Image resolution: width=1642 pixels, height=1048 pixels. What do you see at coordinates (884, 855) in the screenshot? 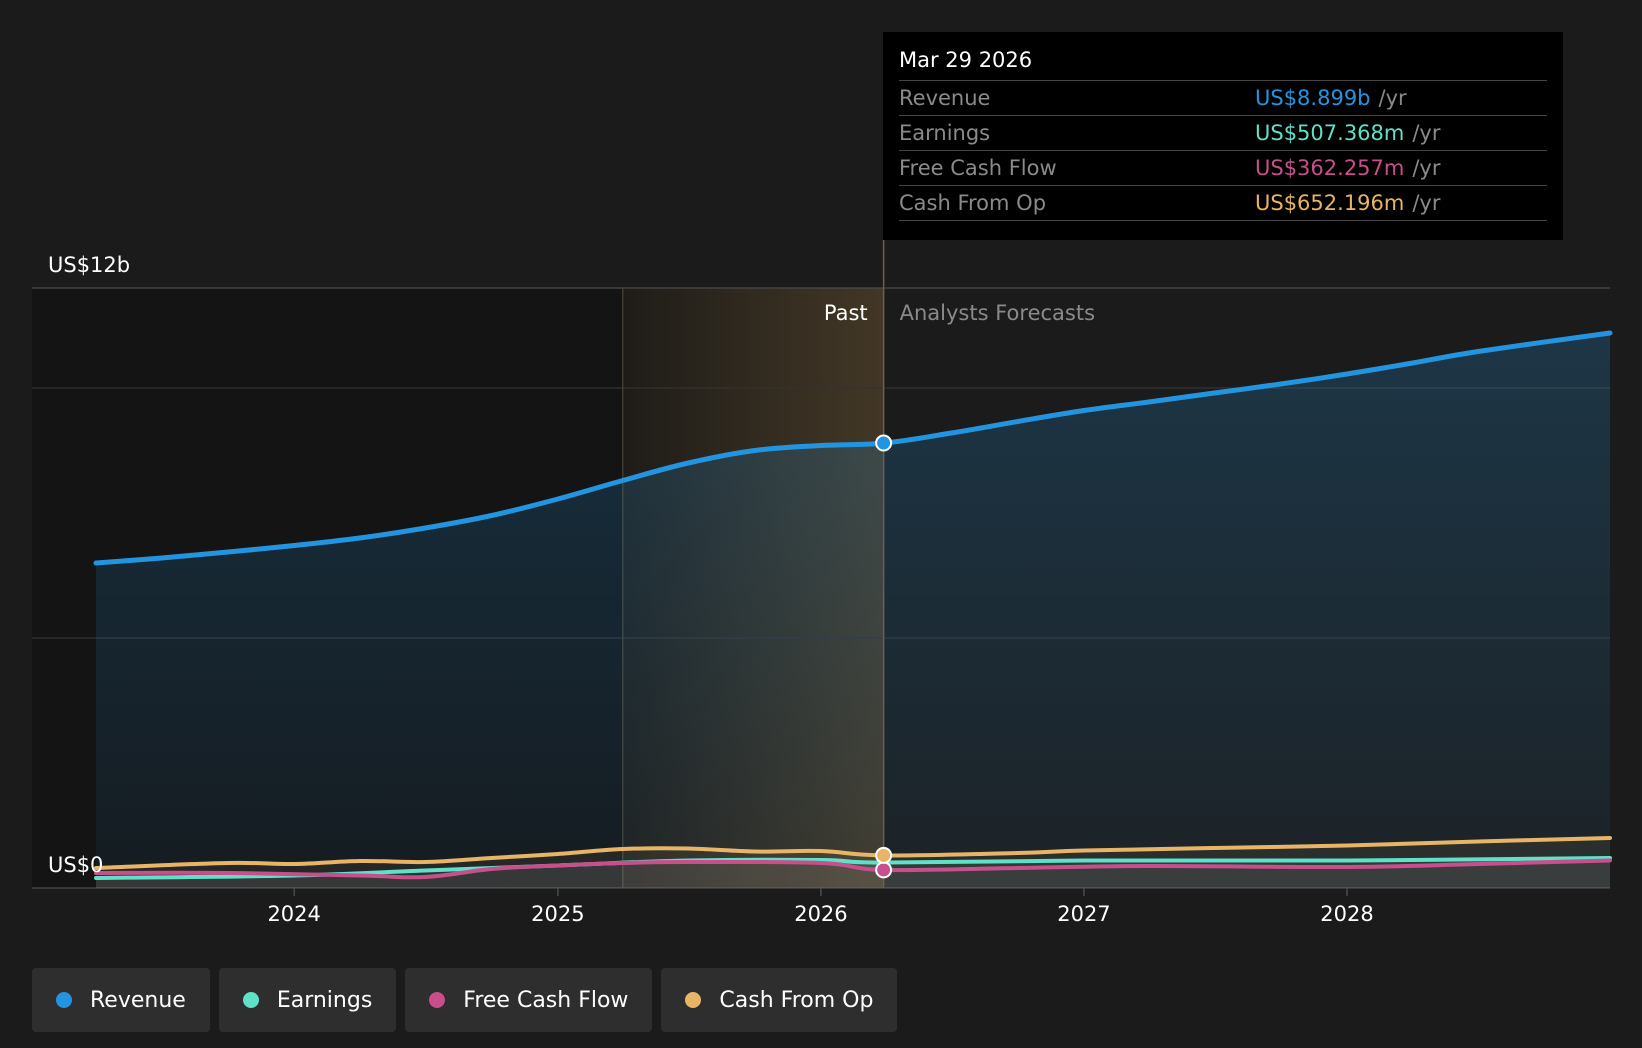
I see `cash-from-op-marker` at bounding box center [884, 855].